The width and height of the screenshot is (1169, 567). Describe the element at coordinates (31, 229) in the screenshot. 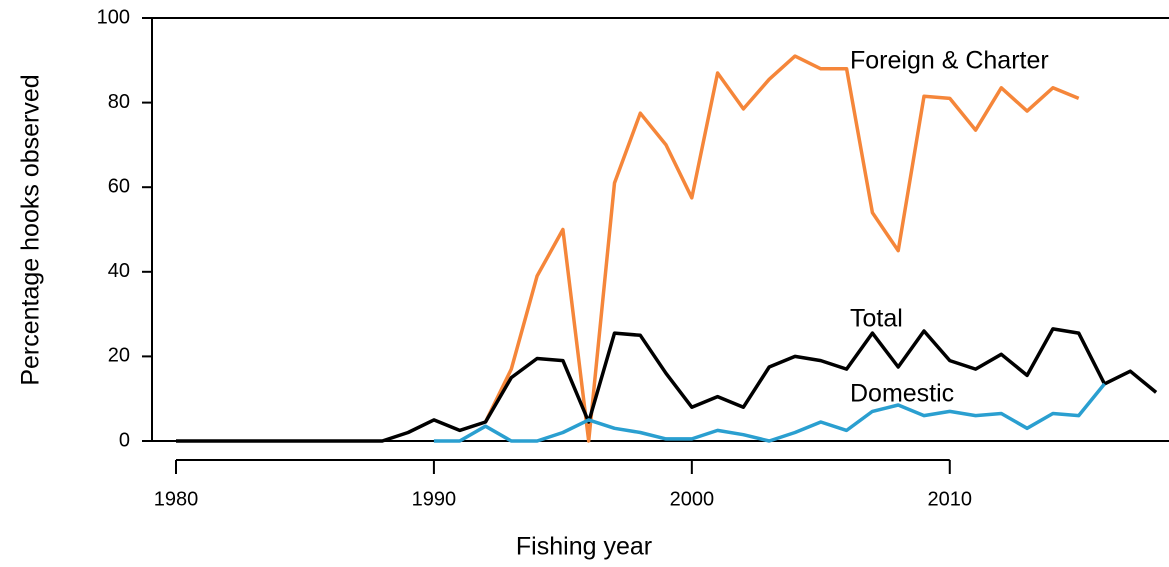

I see `y-axis-title: Percentage hooks observed` at that location.